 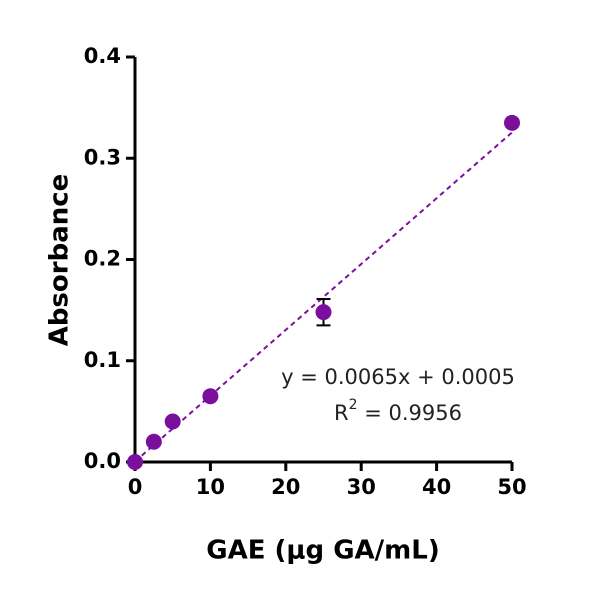 What do you see at coordinates (102, 157) in the screenshot?
I see `y-tick-label: 0.3` at bounding box center [102, 157].